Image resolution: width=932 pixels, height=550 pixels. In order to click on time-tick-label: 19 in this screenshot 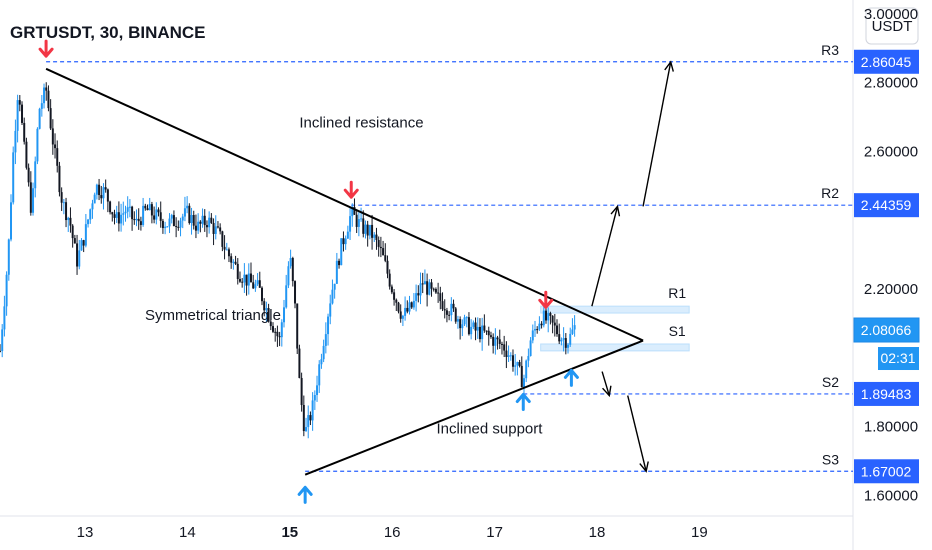, I will do `click(699, 532)`.